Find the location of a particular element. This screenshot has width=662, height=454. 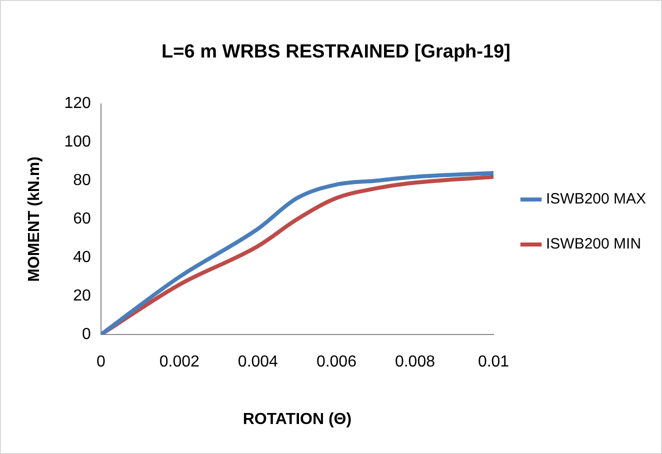

x-tick-label: 0.006 is located at coordinates (336, 362).